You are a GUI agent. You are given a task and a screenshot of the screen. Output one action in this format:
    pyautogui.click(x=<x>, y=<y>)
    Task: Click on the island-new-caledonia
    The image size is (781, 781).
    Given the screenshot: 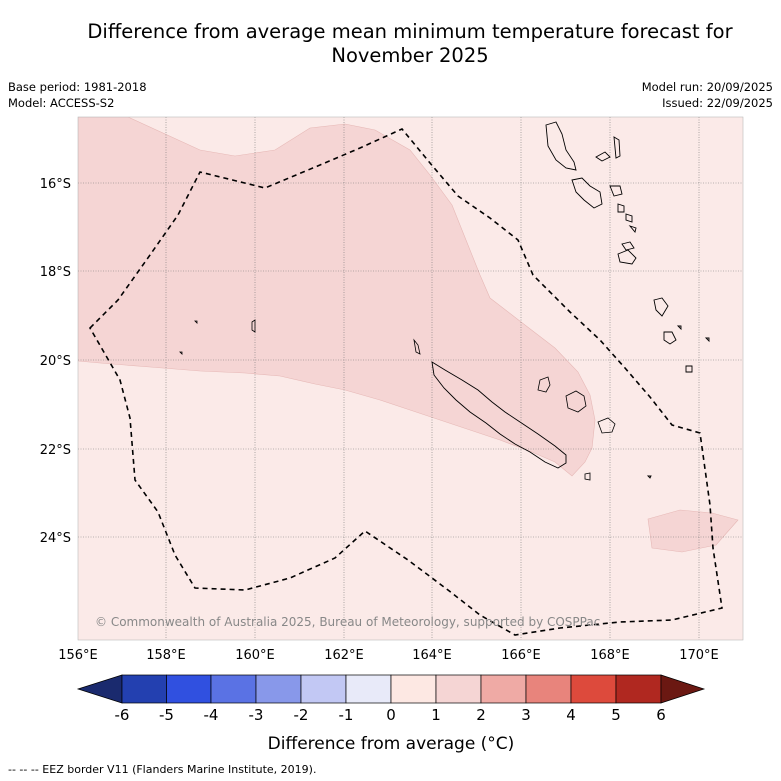 What is the action you would take?
    pyautogui.click(x=499, y=415)
    